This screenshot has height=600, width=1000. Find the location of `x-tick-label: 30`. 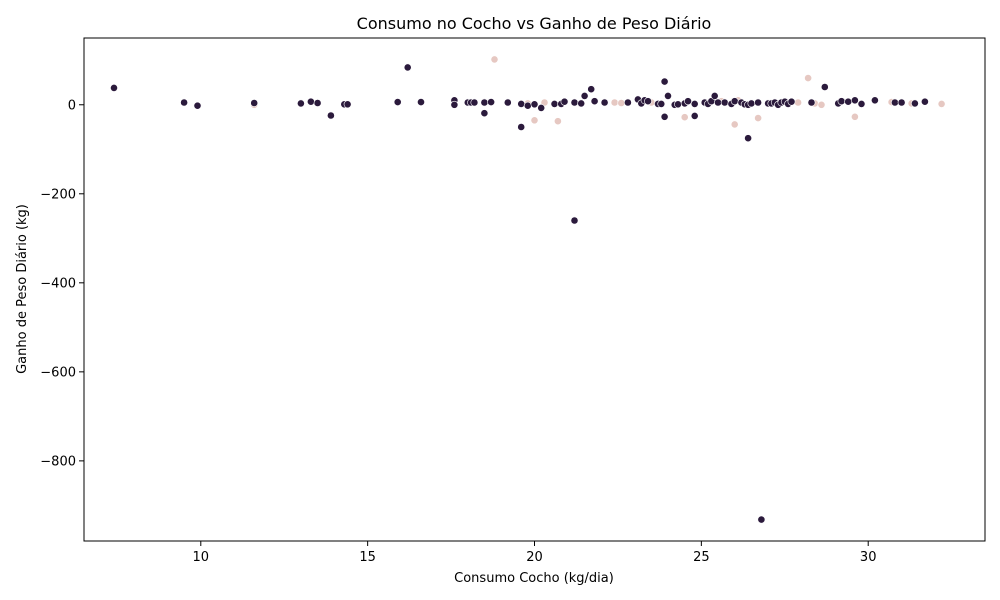

x-tick-label: 30 is located at coordinates (868, 557).